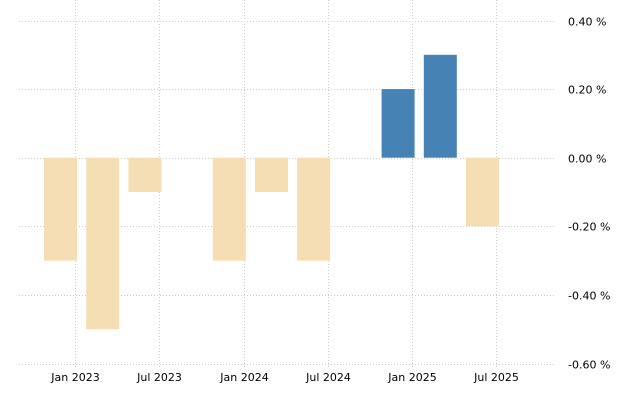 The height and width of the screenshot is (400, 640). What do you see at coordinates (159, 377) in the screenshot?
I see `x-tick-label: Jul 2023` at bounding box center [159, 377].